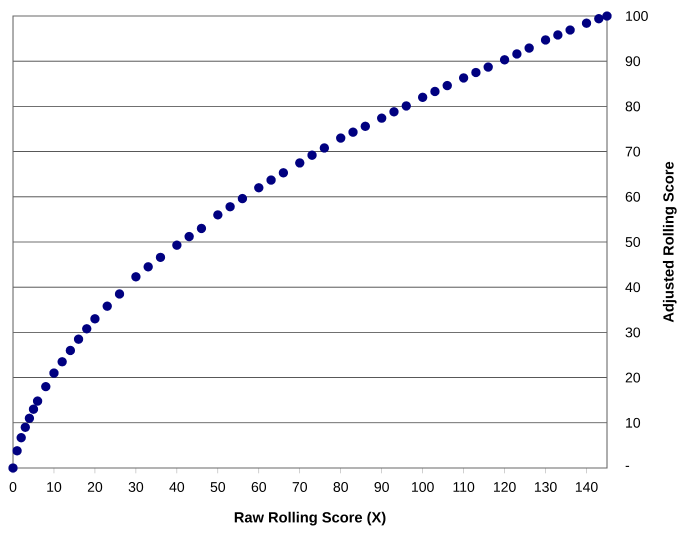  I want to click on y-tick-label: 60, so click(633, 197).